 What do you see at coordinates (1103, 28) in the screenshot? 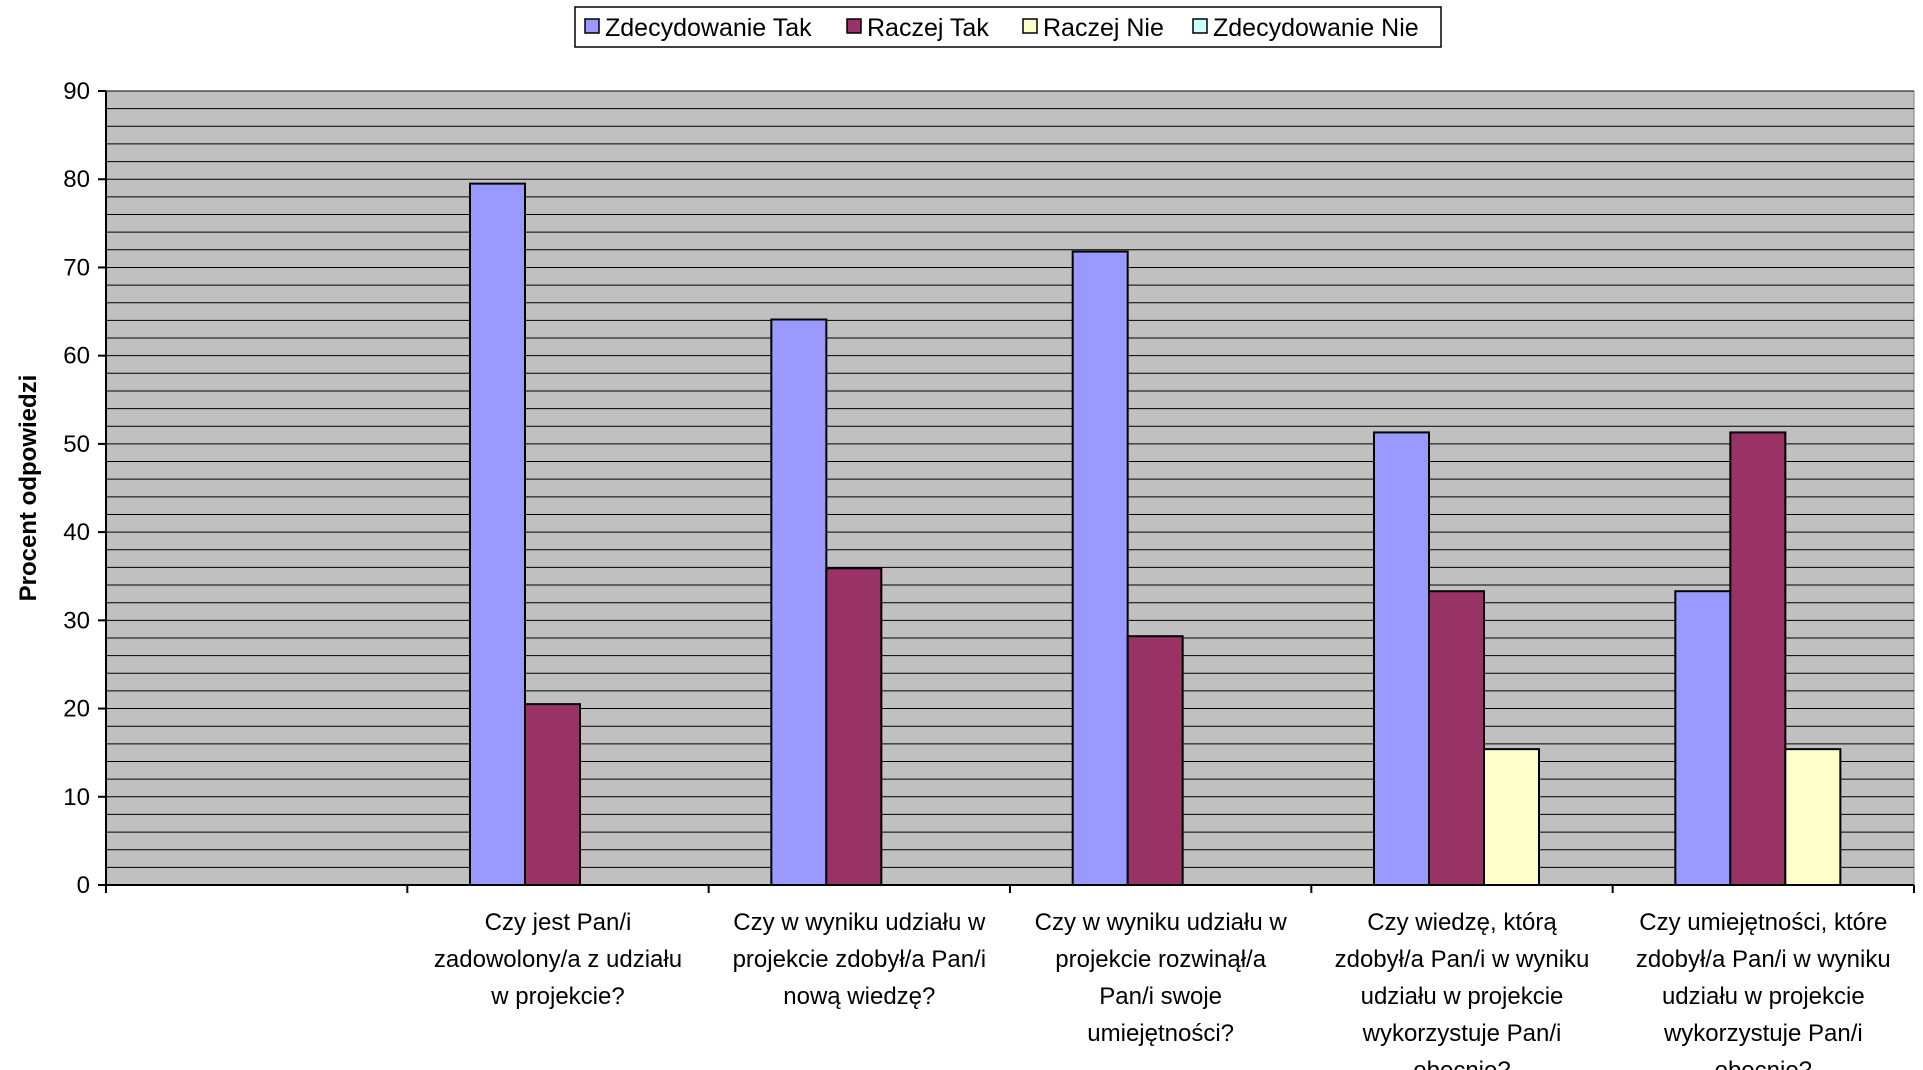
I see `legend-label: Raczej Nie` at bounding box center [1103, 28].